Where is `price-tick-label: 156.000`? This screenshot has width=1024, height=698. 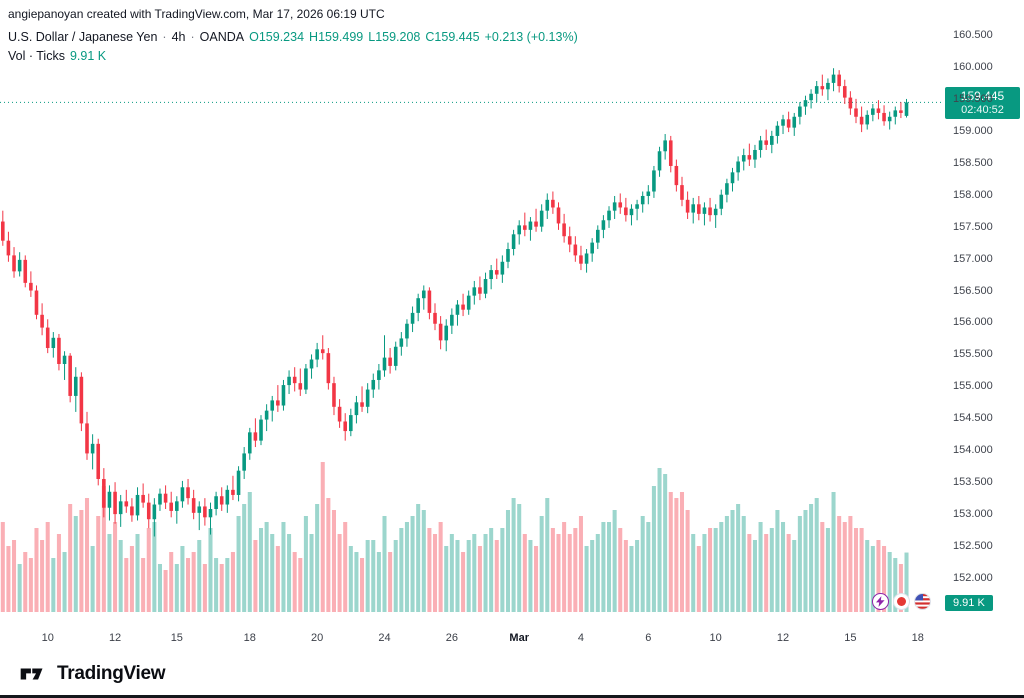 price-tick-label: 156.000 is located at coordinates (973, 322).